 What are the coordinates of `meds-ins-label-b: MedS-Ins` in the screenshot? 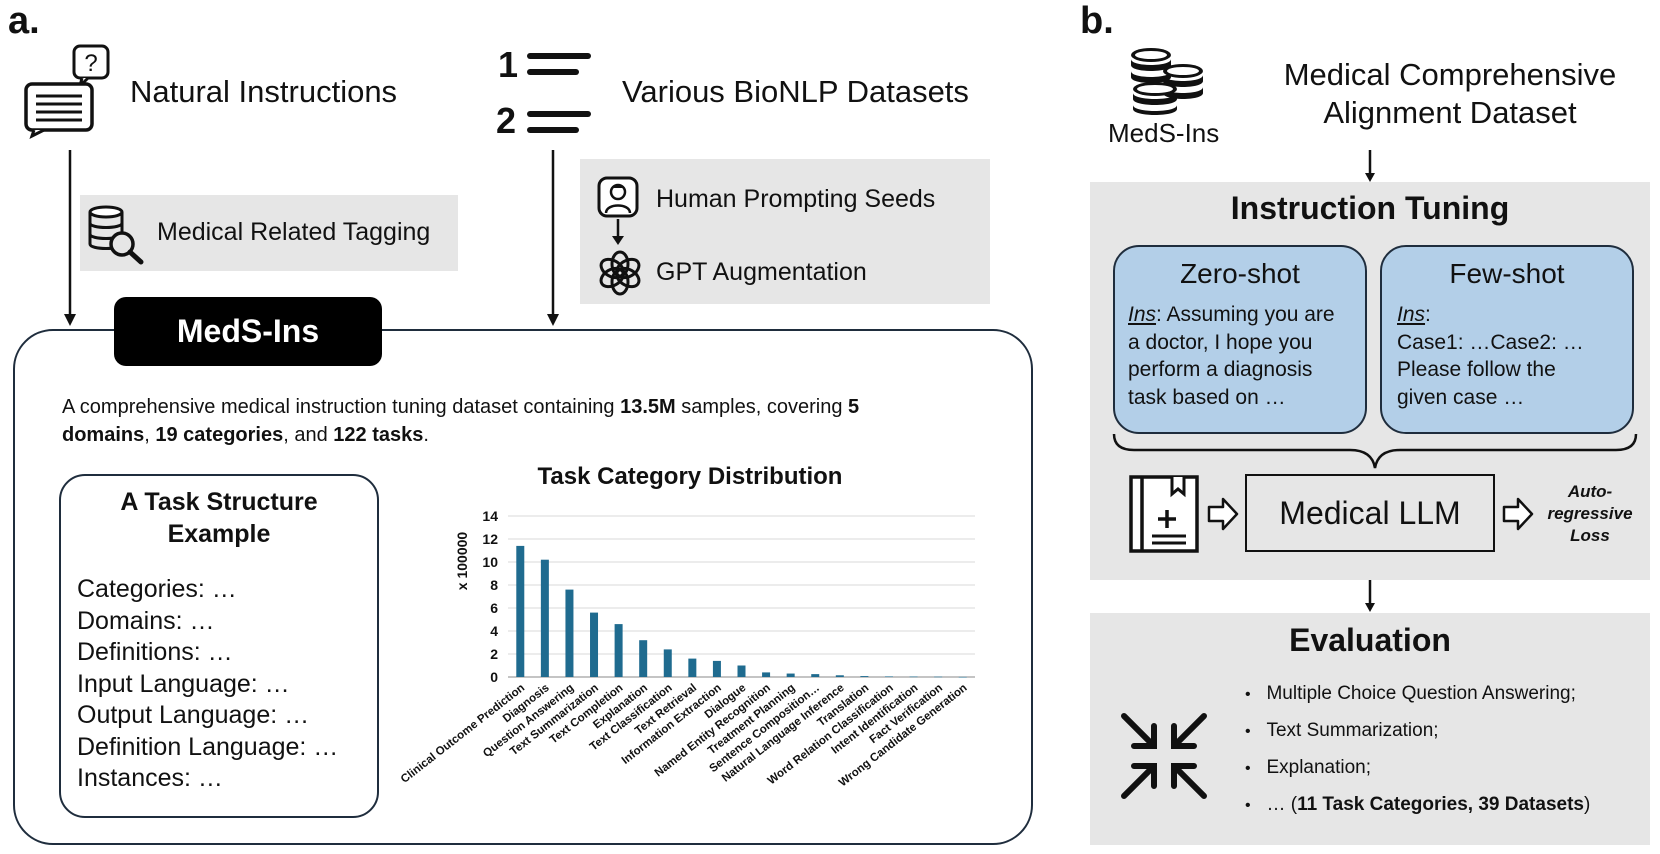 It's located at (1164, 133).